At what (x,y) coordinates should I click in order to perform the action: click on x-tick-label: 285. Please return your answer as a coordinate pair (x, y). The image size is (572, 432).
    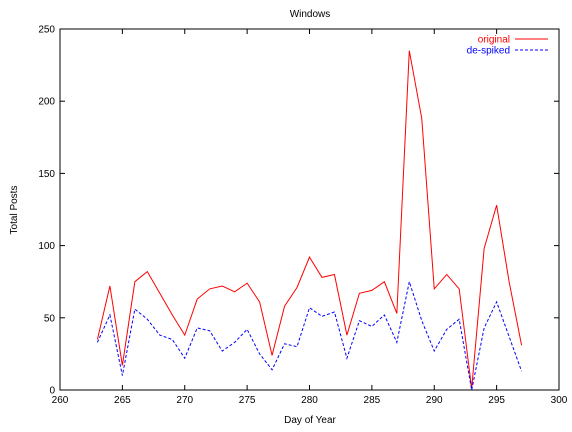
    Looking at the image, I should click on (372, 400).